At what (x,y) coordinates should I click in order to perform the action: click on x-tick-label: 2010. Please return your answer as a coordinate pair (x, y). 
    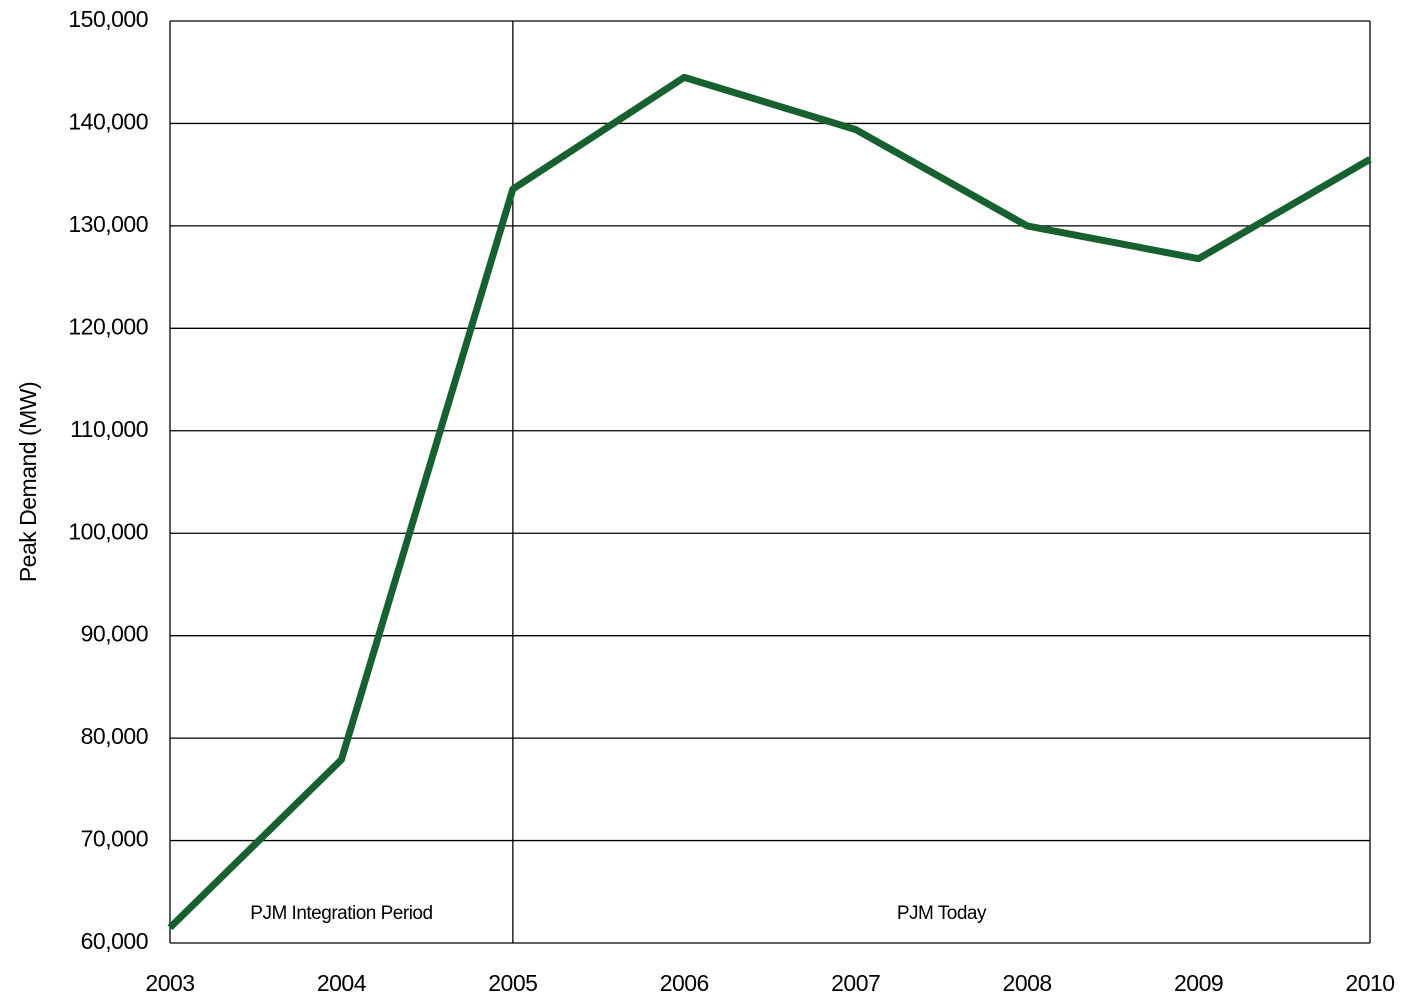
    Looking at the image, I should click on (1369, 983).